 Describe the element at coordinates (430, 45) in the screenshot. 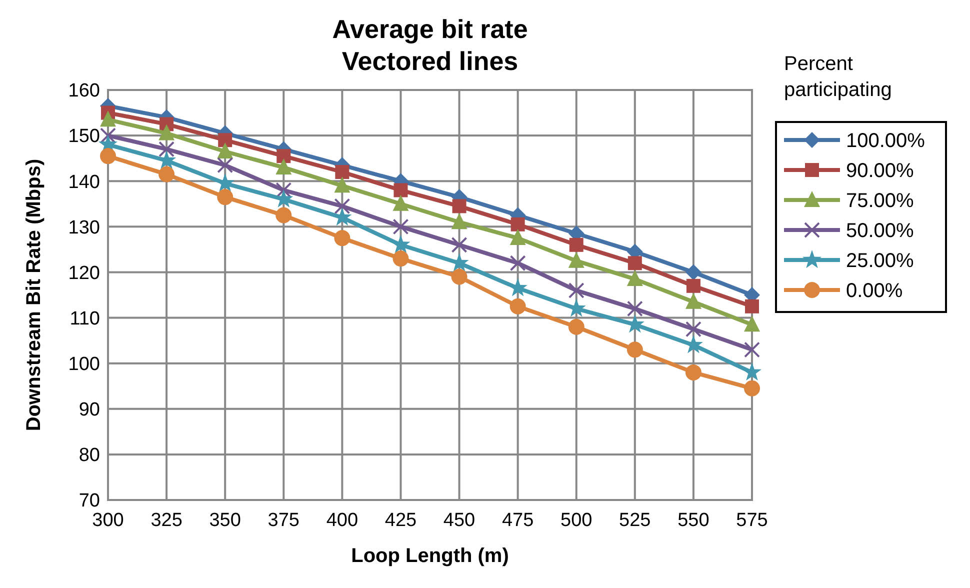

I see `chart-title: Average bit rate Vectored lines` at that location.